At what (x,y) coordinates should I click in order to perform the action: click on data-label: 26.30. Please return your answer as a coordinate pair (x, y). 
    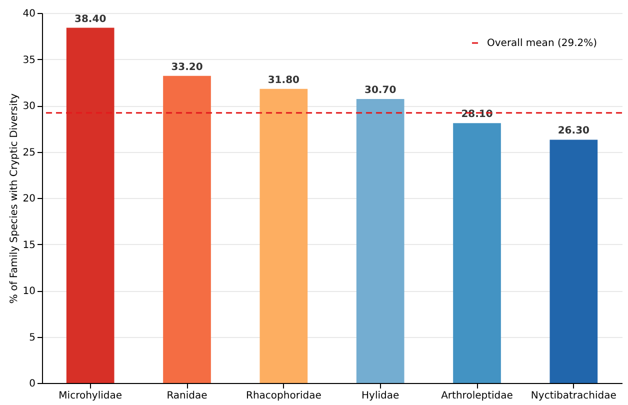
    Looking at the image, I should click on (574, 131).